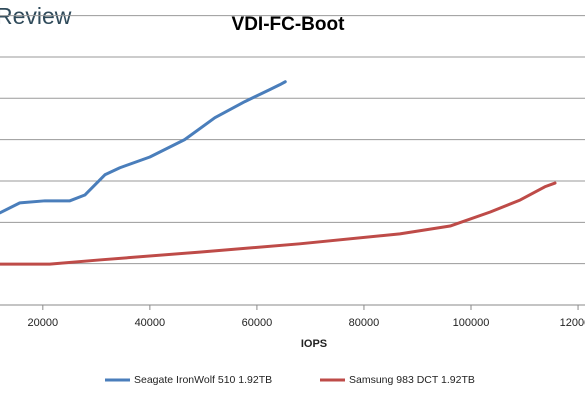 The height and width of the screenshot is (401, 585). I want to click on x-tick-label: 120000, so click(572, 323).